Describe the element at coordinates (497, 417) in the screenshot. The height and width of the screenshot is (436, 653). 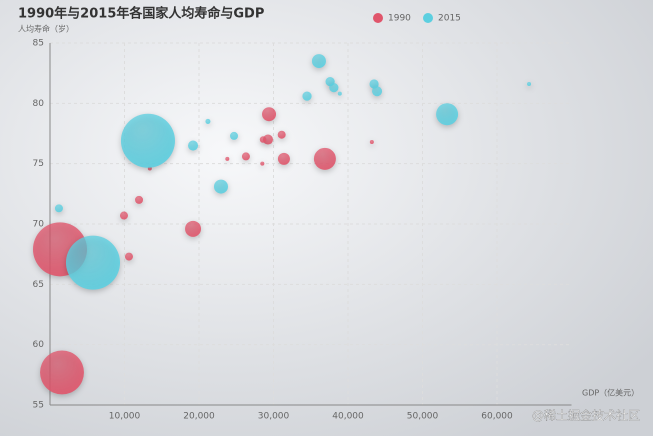
I see `x-tick-label: 60,000` at that location.